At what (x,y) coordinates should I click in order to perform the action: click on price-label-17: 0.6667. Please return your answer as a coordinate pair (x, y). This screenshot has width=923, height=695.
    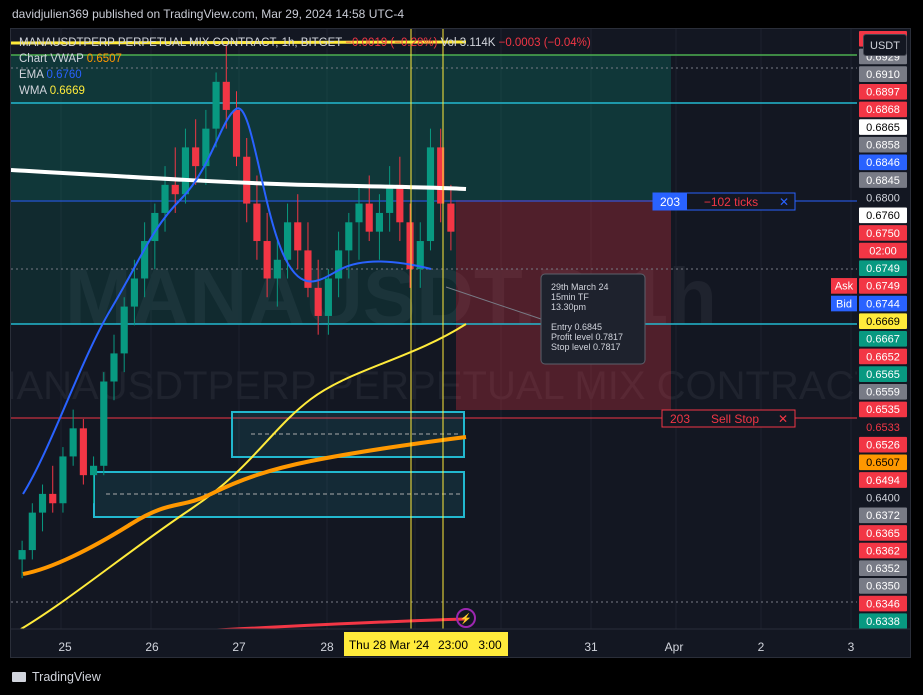
    Looking at the image, I should click on (883, 340).